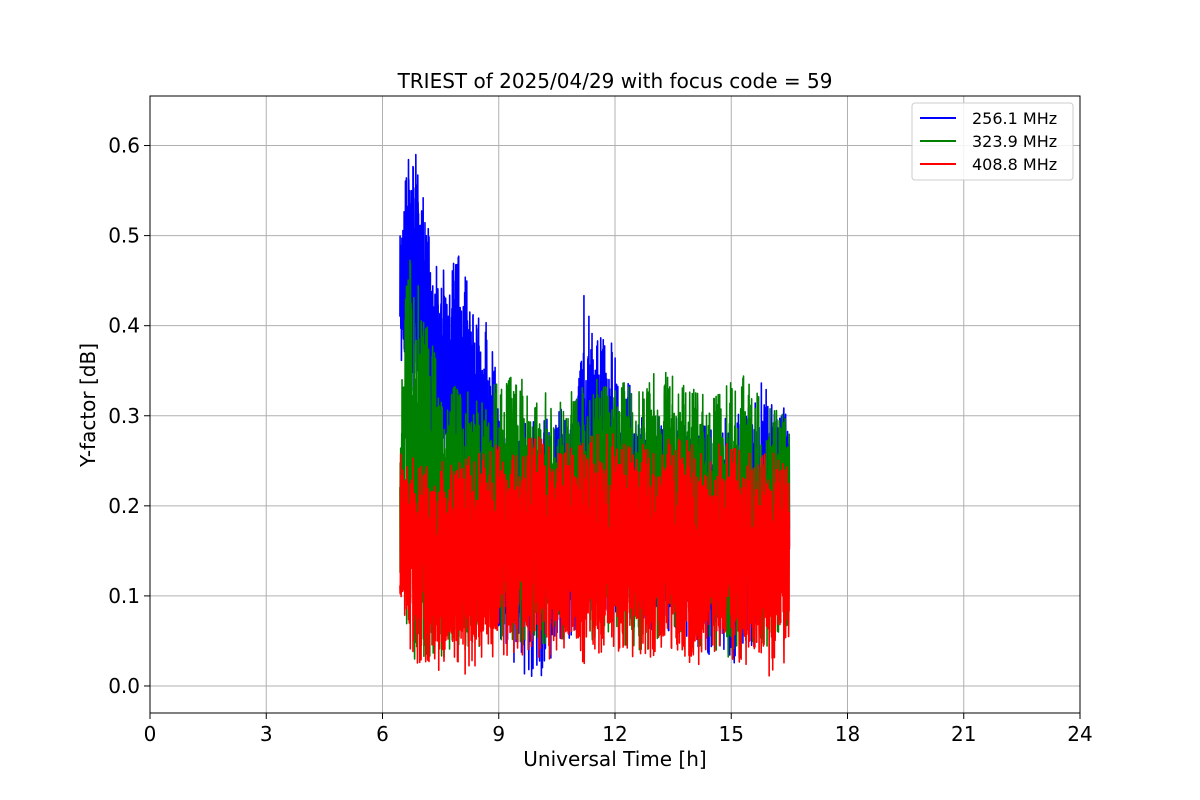  Describe the element at coordinates (731, 734) in the screenshot. I see `x-tick-label: 15` at that location.